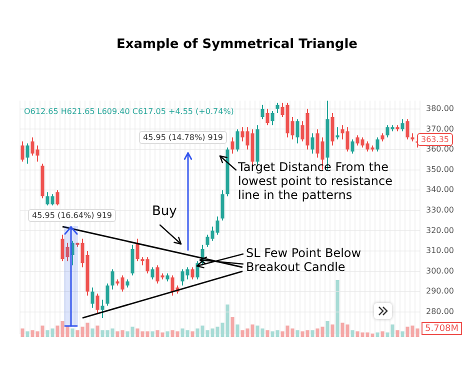  I want to click on y-tick-label: 310.00, so click(440, 251).